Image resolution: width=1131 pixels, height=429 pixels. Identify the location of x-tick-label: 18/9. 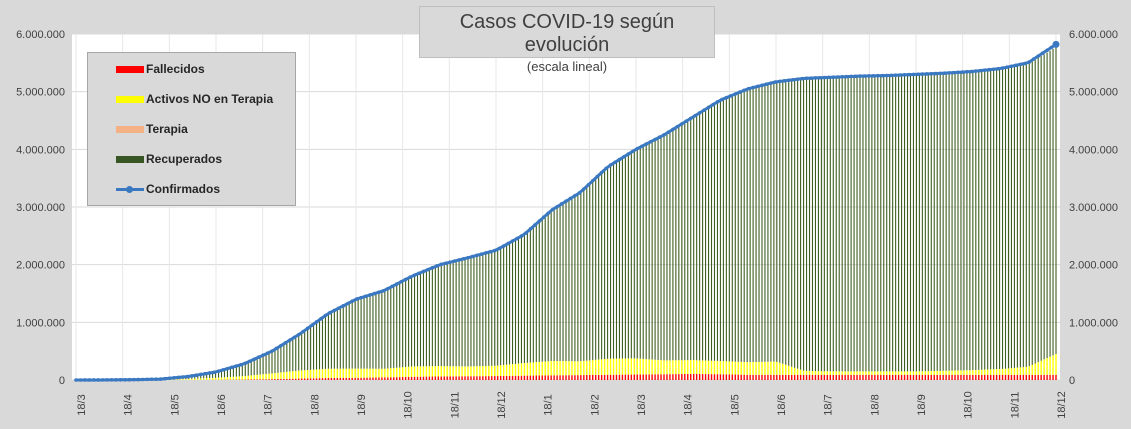
(922, 404).